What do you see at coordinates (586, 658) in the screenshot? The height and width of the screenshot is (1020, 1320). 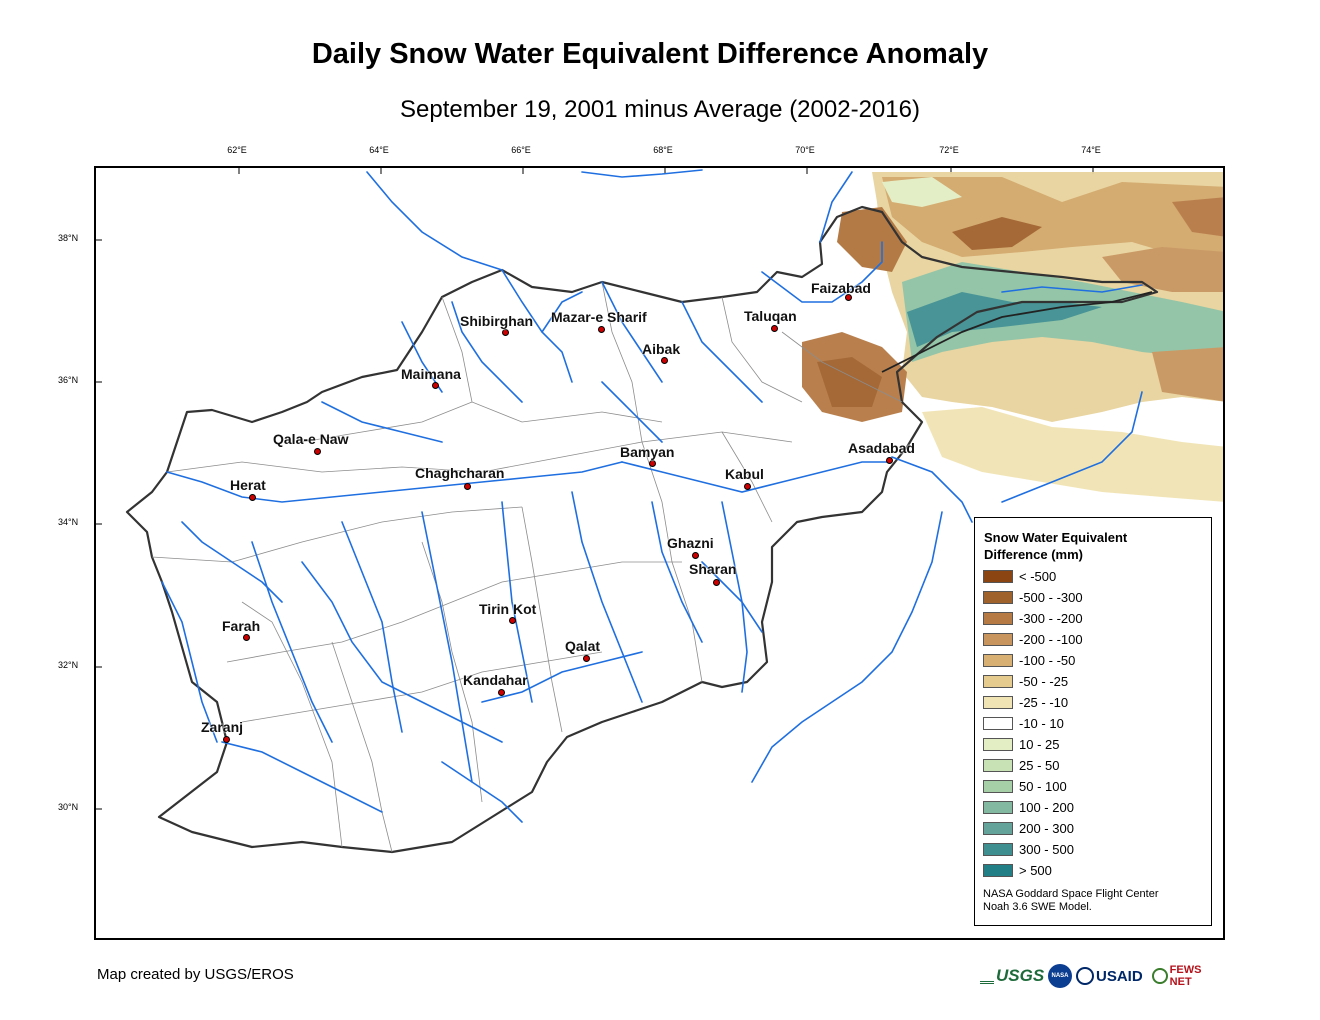 I see `city-dot-qalat` at bounding box center [586, 658].